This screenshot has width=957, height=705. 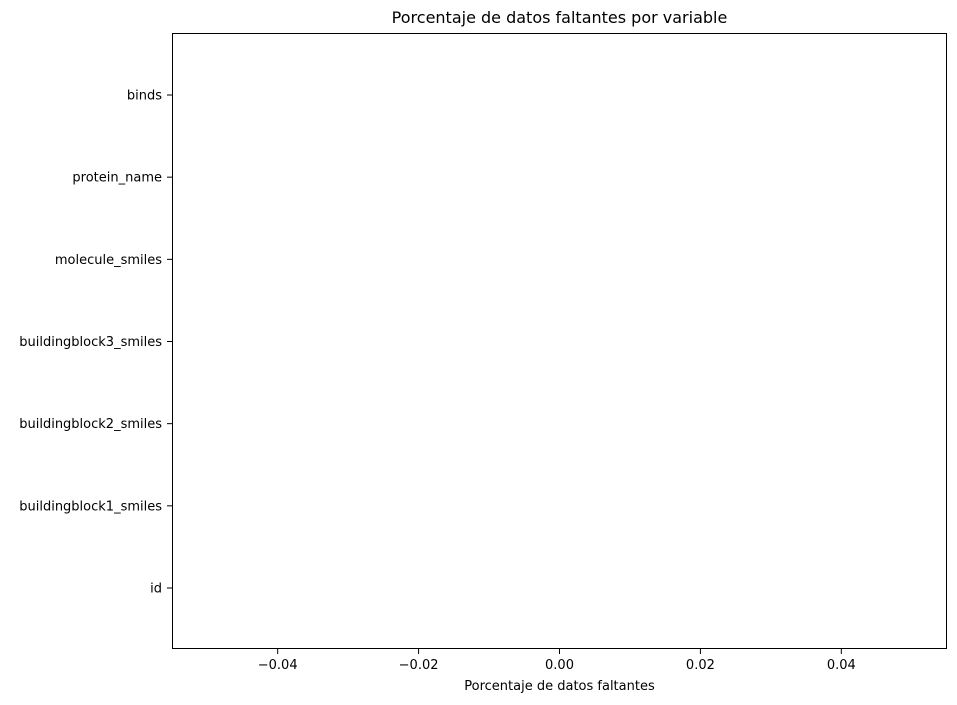 What do you see at coordinates (700, 665) in the screenshot?
I see `x-tick-label: 0.02` at bounding box center [700, 665].